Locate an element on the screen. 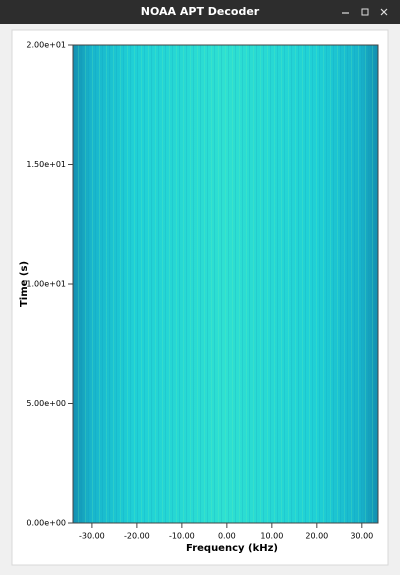 The image size is (400, 579). window-title: NOAA APT Decoder is located at coordinates (200, 11).